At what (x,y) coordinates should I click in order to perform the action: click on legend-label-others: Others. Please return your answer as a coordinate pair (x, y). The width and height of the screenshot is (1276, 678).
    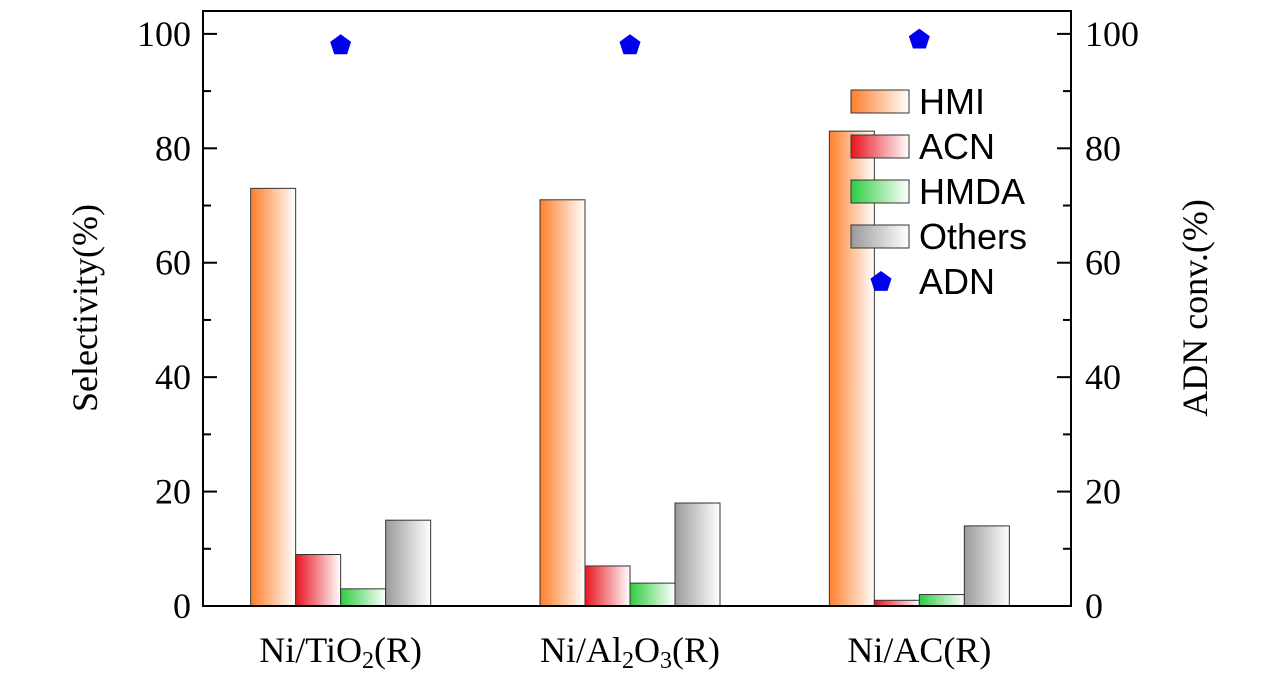
    Looking at the image, I should click on (973, 236).